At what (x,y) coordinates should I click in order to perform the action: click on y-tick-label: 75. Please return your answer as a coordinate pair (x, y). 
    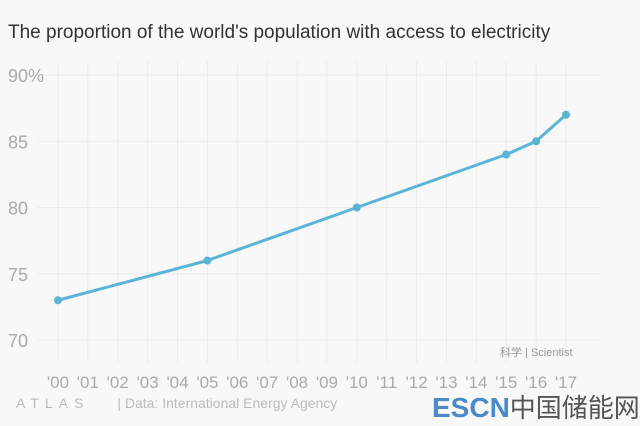
    Looking at the image, I should click on (18, 275).